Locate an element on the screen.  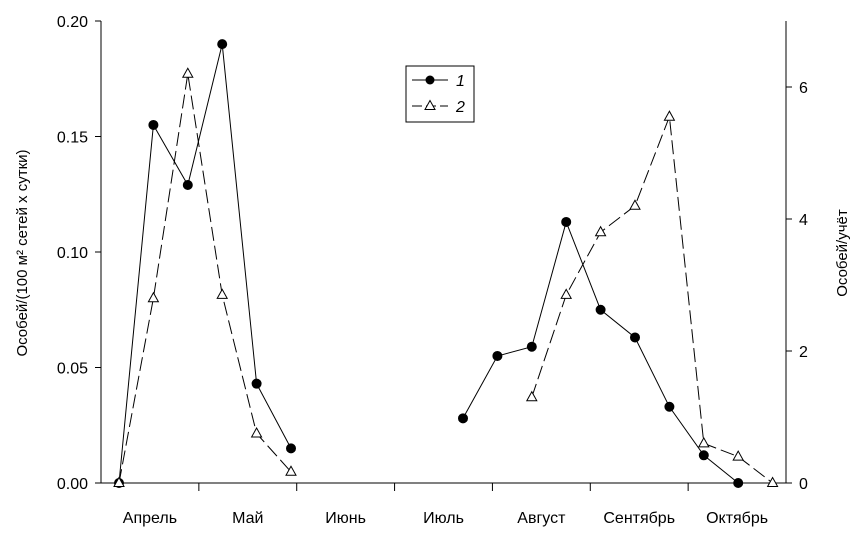
right-axis-tick-label: 0 is located at coordinates (803, 484).